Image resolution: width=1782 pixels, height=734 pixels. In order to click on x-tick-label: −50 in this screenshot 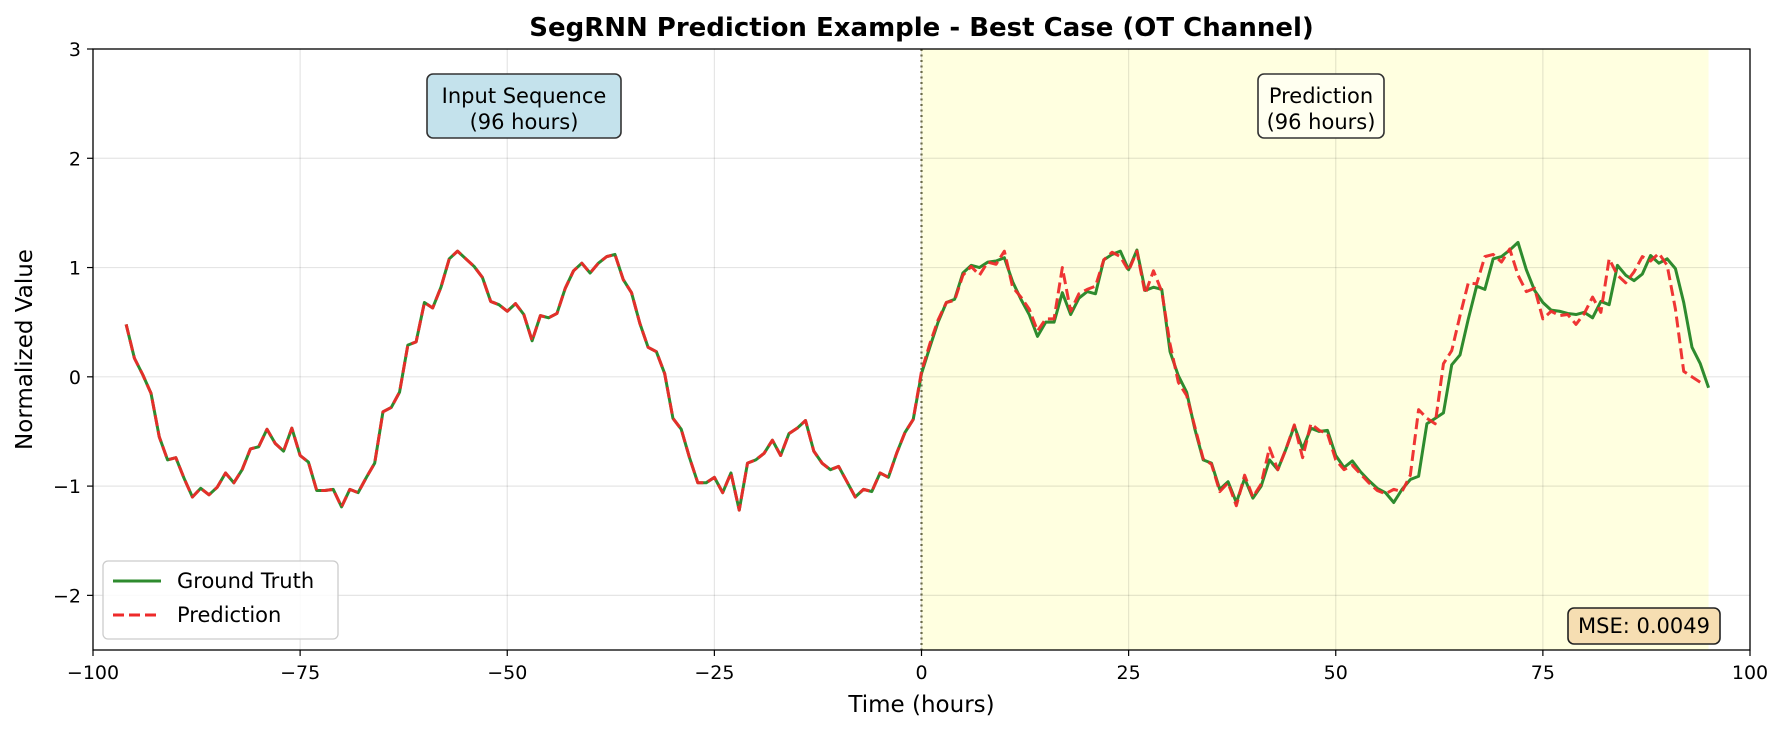, I will do `click(507, 673)`.